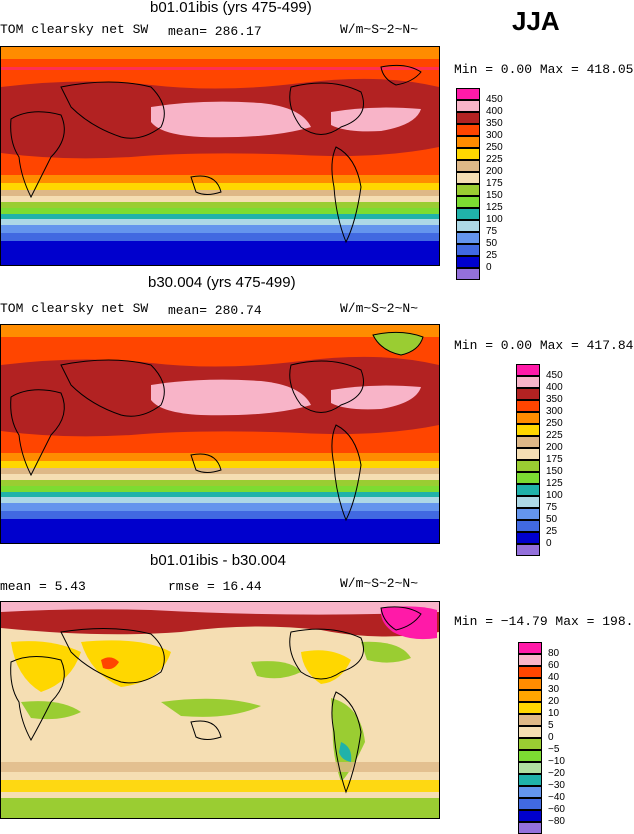 The width and height of the screenshot is (634, 834). What do you see at coordinates (554, 653) in the screenshot?
I see `legend-label: 80` at bounding box center [554, 653].